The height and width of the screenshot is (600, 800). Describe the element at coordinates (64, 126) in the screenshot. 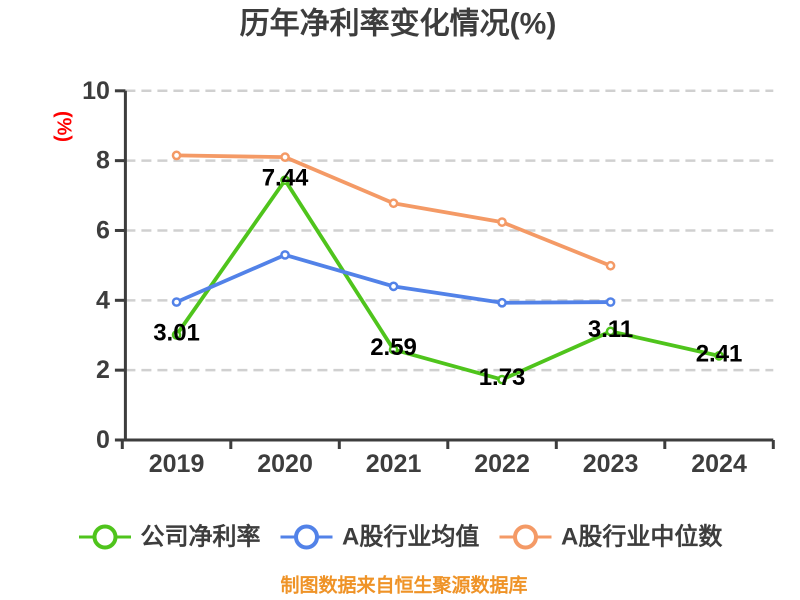

I see `y-axis-unit-label: (%)` at that location.